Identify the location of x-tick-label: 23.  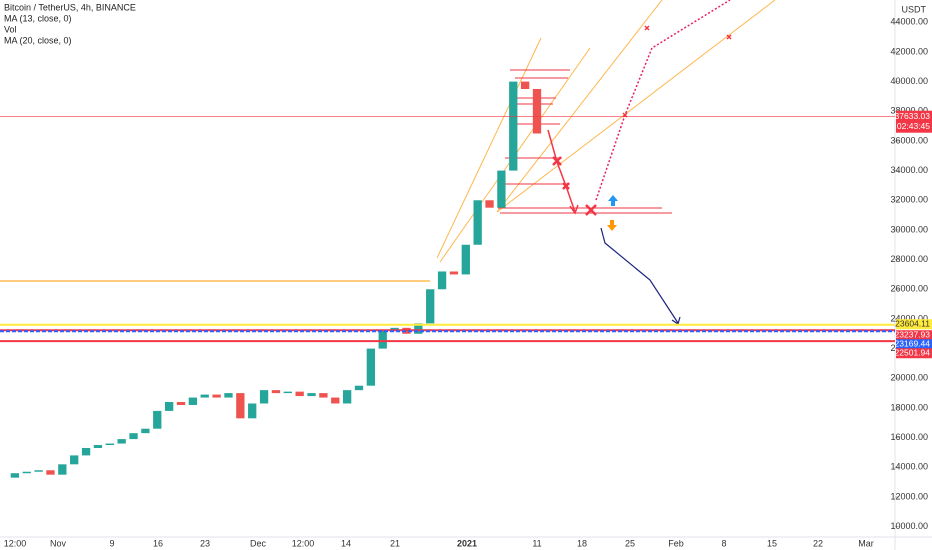
(205, 543).